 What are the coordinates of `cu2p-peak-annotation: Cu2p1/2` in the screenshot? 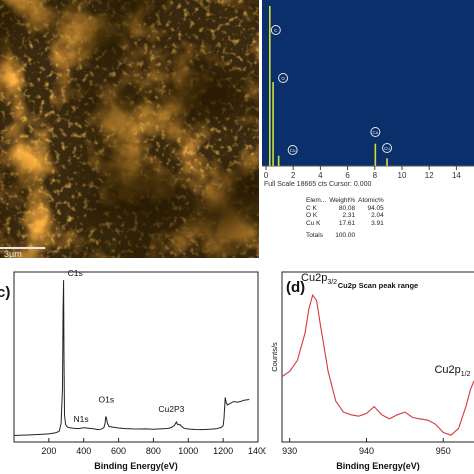 It's located at (452, 371).